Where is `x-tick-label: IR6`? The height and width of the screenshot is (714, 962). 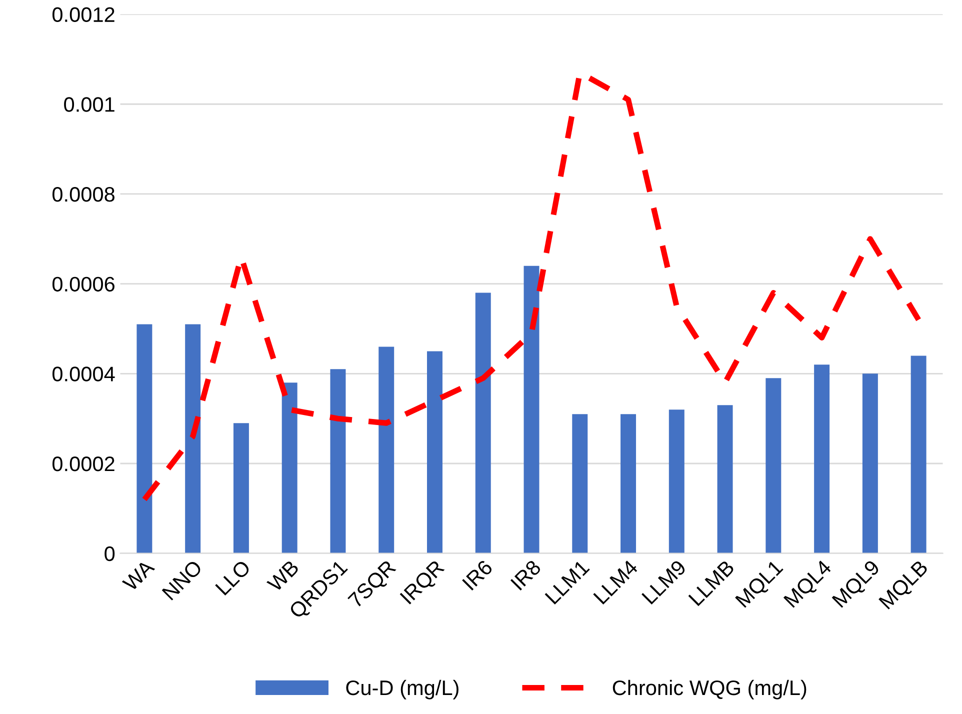 x-tick-label: IR6 is located at coordinates (478, 575).